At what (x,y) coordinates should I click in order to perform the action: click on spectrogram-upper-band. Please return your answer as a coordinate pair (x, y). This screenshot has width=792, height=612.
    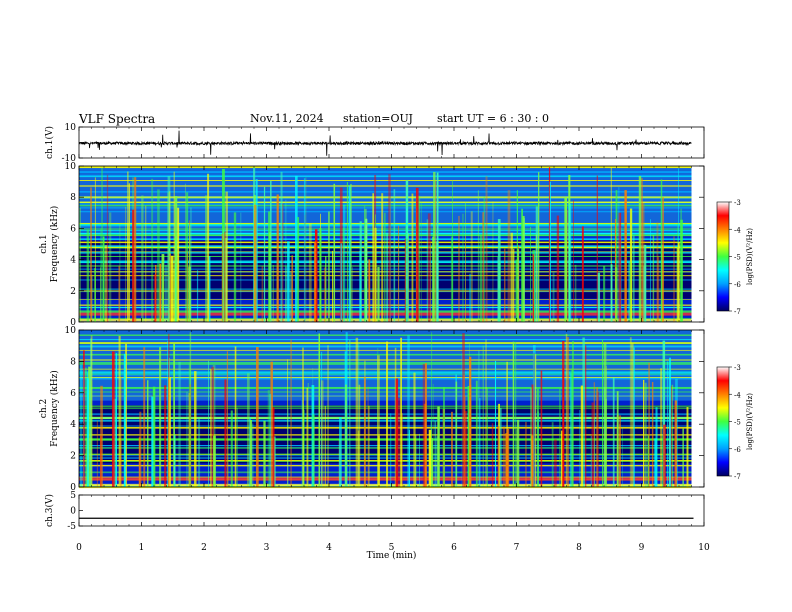
    Looking at the image, I should click on (385, 365).